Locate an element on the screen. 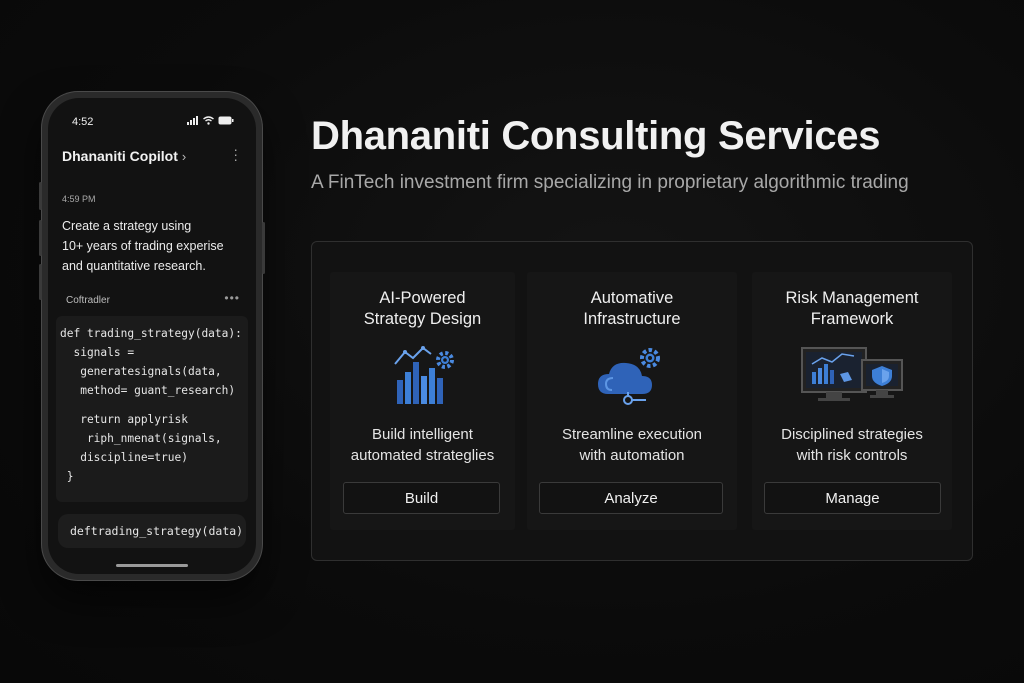  card-title-line: Risk Management is located at coordinates (852, 298).